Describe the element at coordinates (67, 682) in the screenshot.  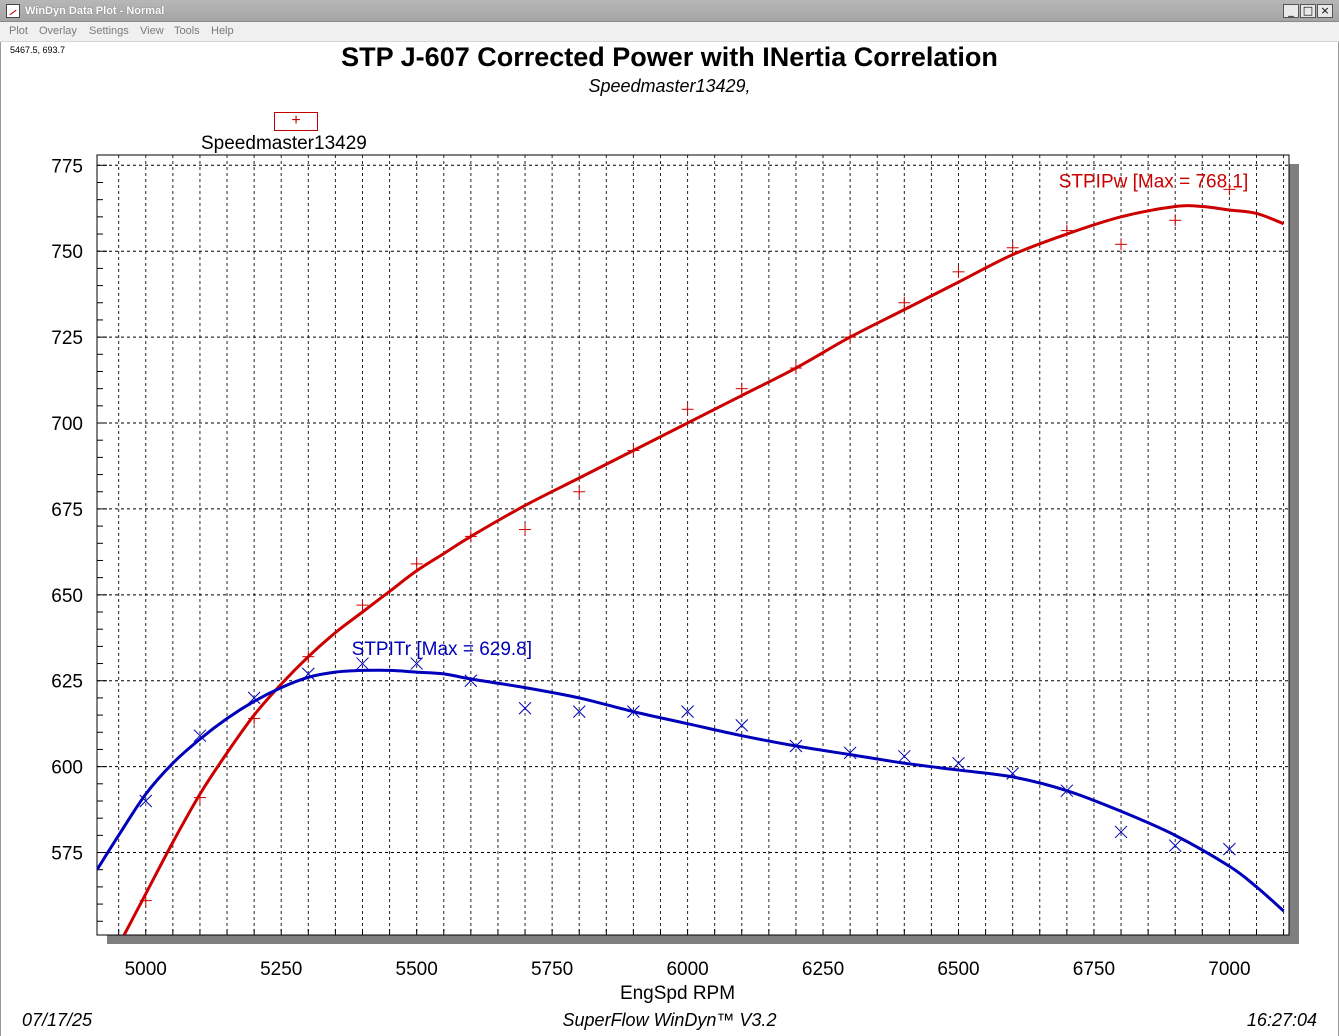
I see `y-tick-label: 625` at that location.